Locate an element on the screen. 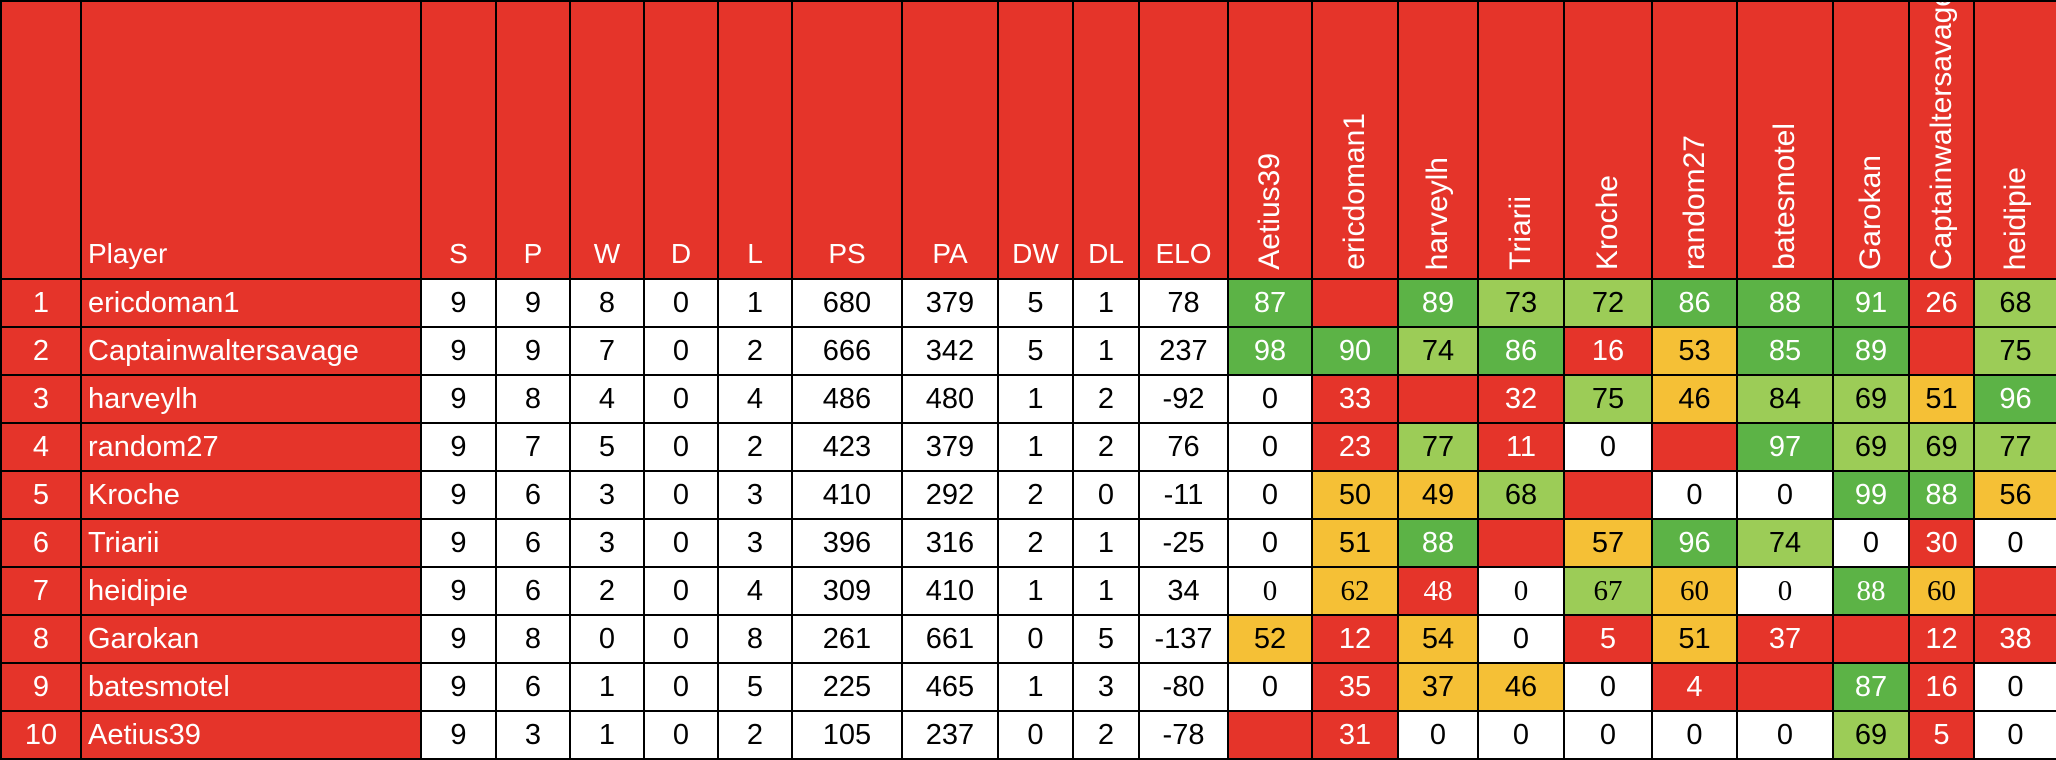 This screenshot has width=2056, height=760. rank-cell: 9 is located at coordinates (41, 687).